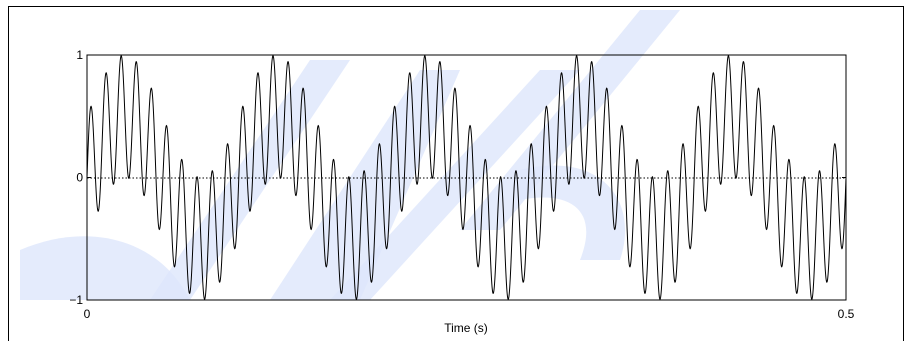  Describe the element at coordinates (87, 314) in the screenshot. I see `x-tick-label: 0` at that location.